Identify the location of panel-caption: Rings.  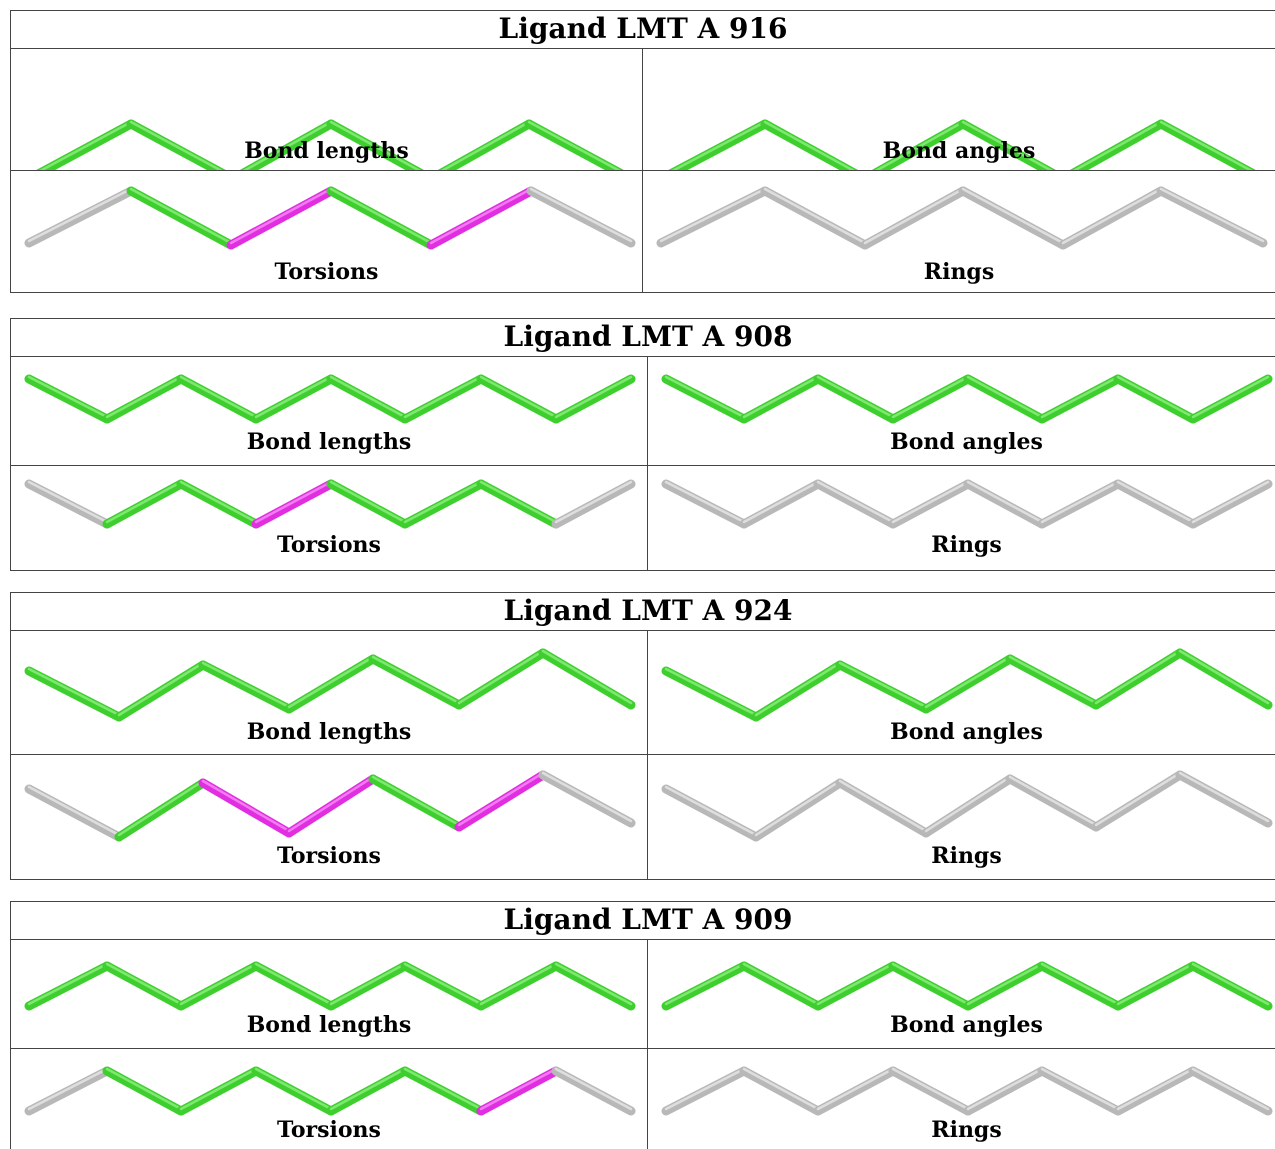
(966, 545).